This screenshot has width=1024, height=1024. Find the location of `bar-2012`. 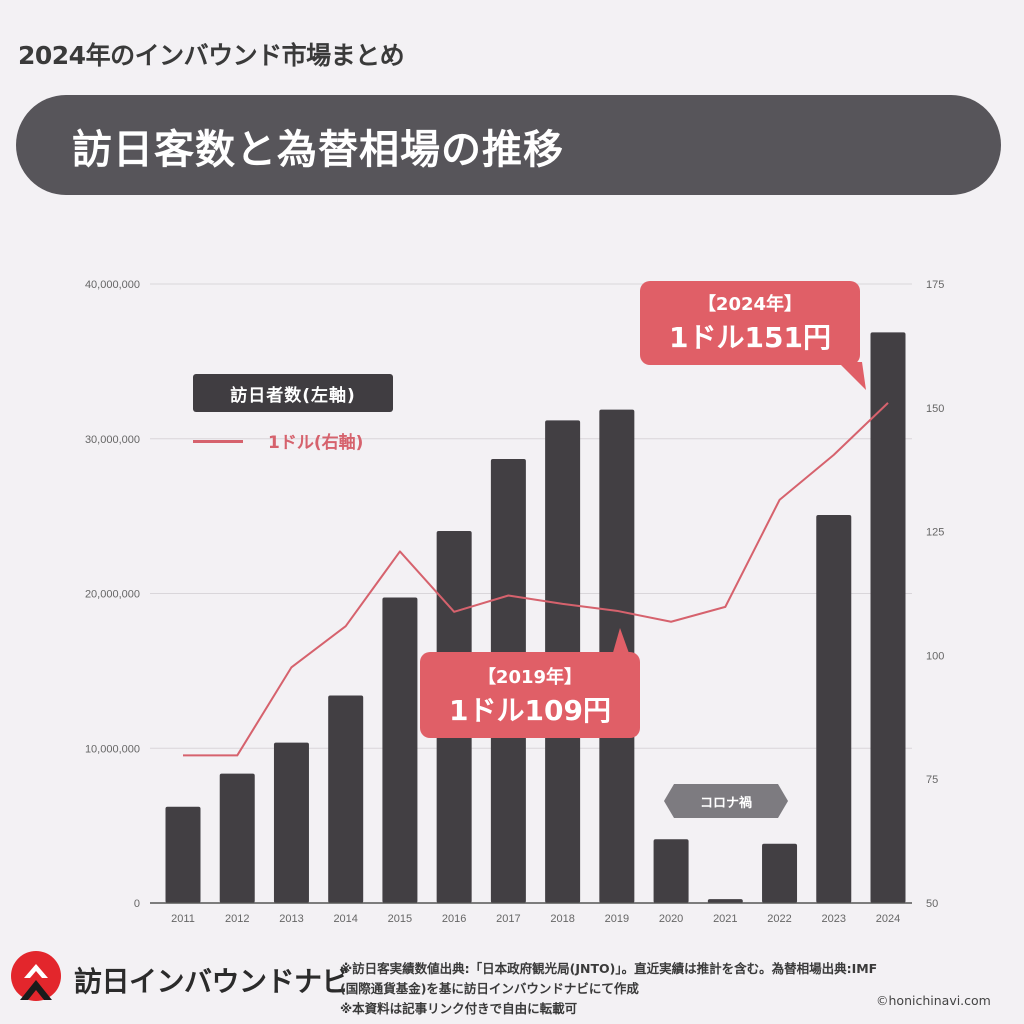

bar-2012 is located at coordinates (237, 838).